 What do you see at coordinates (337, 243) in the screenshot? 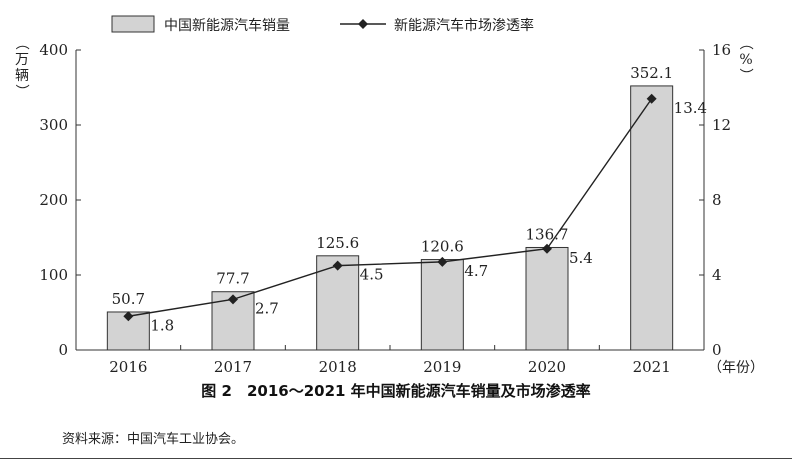
I see `bar-value-label: 125.6` at bounding box center [337, 243].